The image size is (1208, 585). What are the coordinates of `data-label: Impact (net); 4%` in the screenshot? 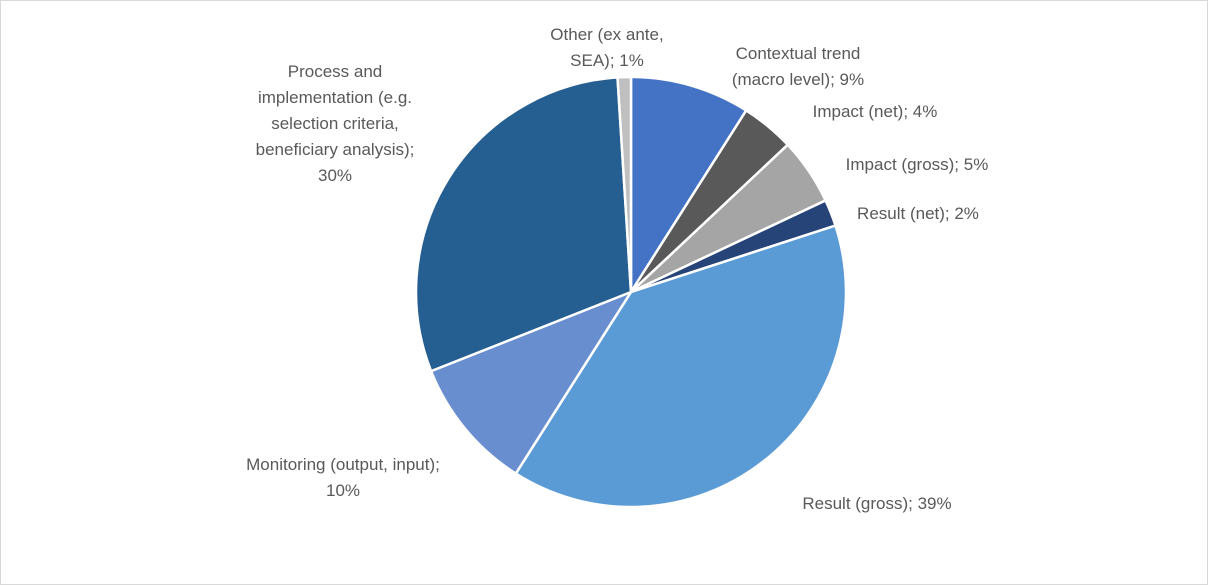 It's located at (875, 111).